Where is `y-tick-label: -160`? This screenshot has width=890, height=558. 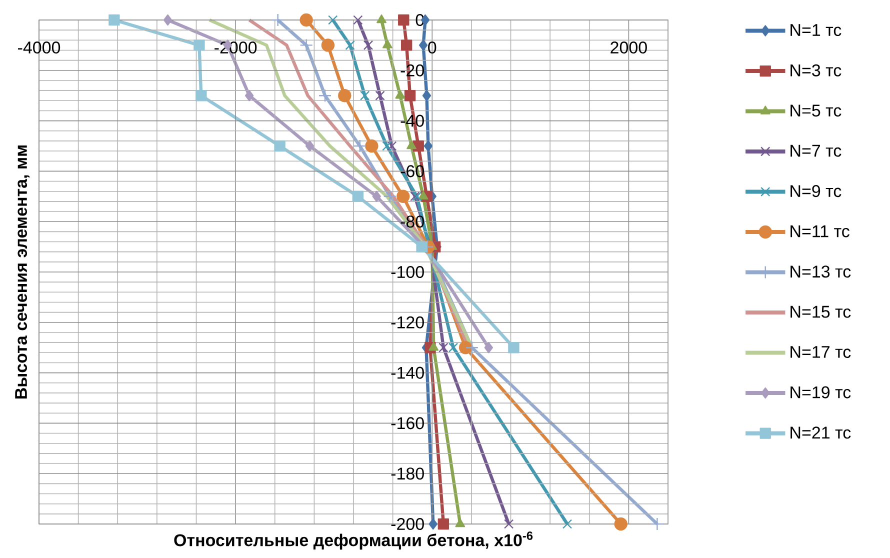
y-tick-label: -160 is located at coordinates (407, 423).